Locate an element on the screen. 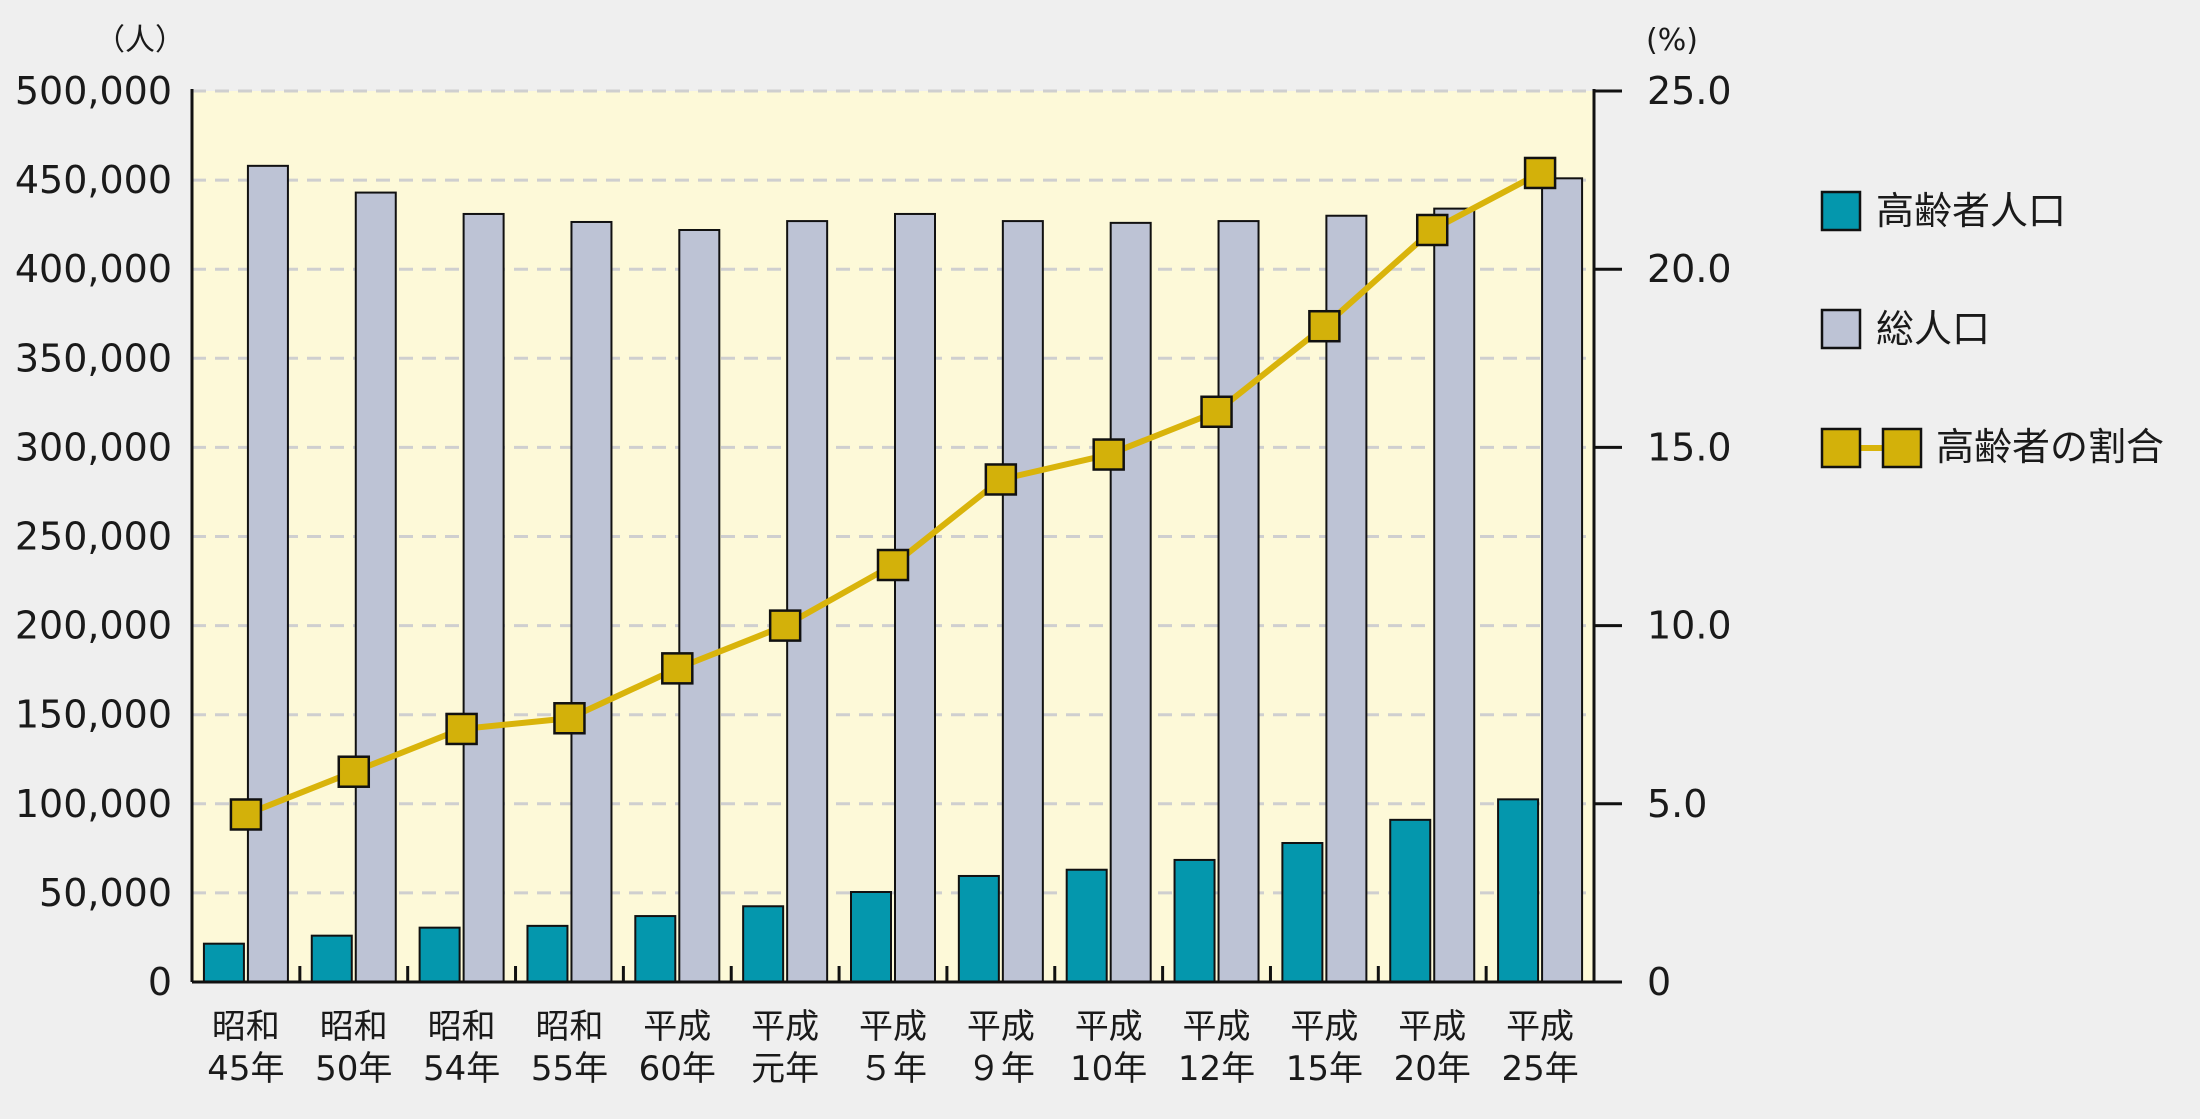 This screenshot has width=2200, height=1119. right-tick-label: 20.0 is located at coordinates (1689, 269).